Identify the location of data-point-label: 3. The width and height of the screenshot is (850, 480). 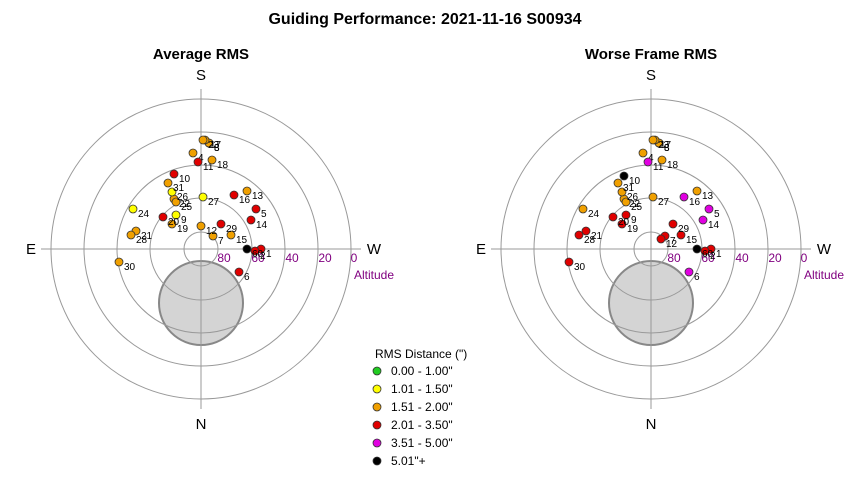
(217, 148).